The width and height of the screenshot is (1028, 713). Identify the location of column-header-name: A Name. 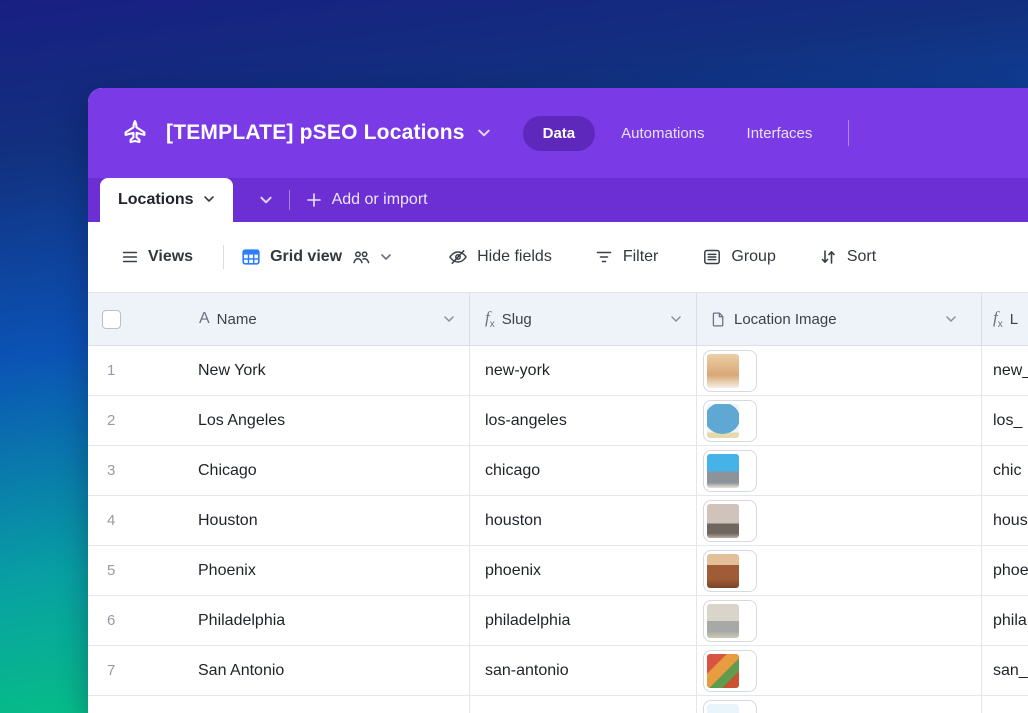
(279, 319).